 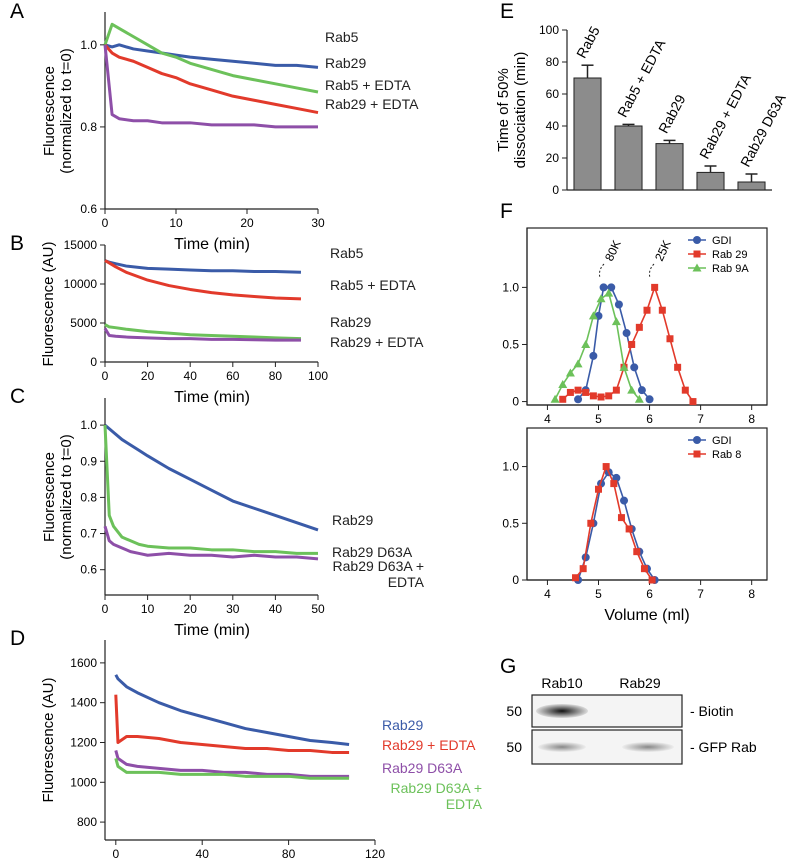 What do you see at coordinates (83, 323) in the screenshot?
I see `y-tick-label: 5000` at bounding box center [83, 323].